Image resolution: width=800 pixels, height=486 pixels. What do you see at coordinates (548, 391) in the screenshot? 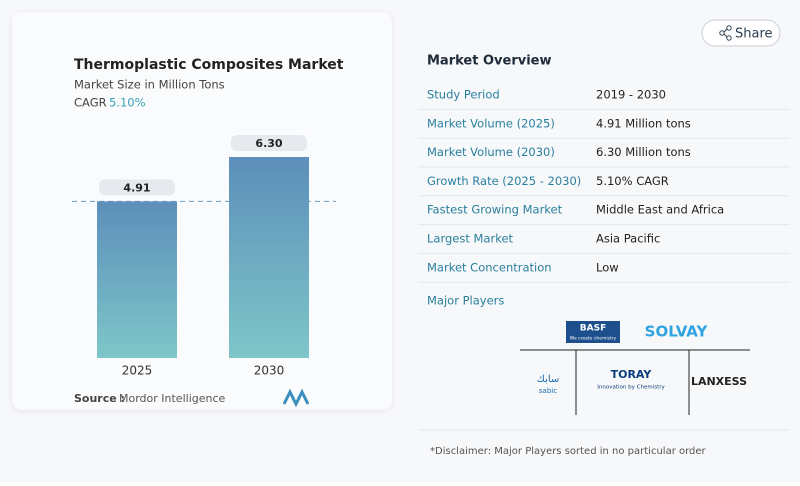
I see `logo-text: sabic` at bounding box center [548, 391].